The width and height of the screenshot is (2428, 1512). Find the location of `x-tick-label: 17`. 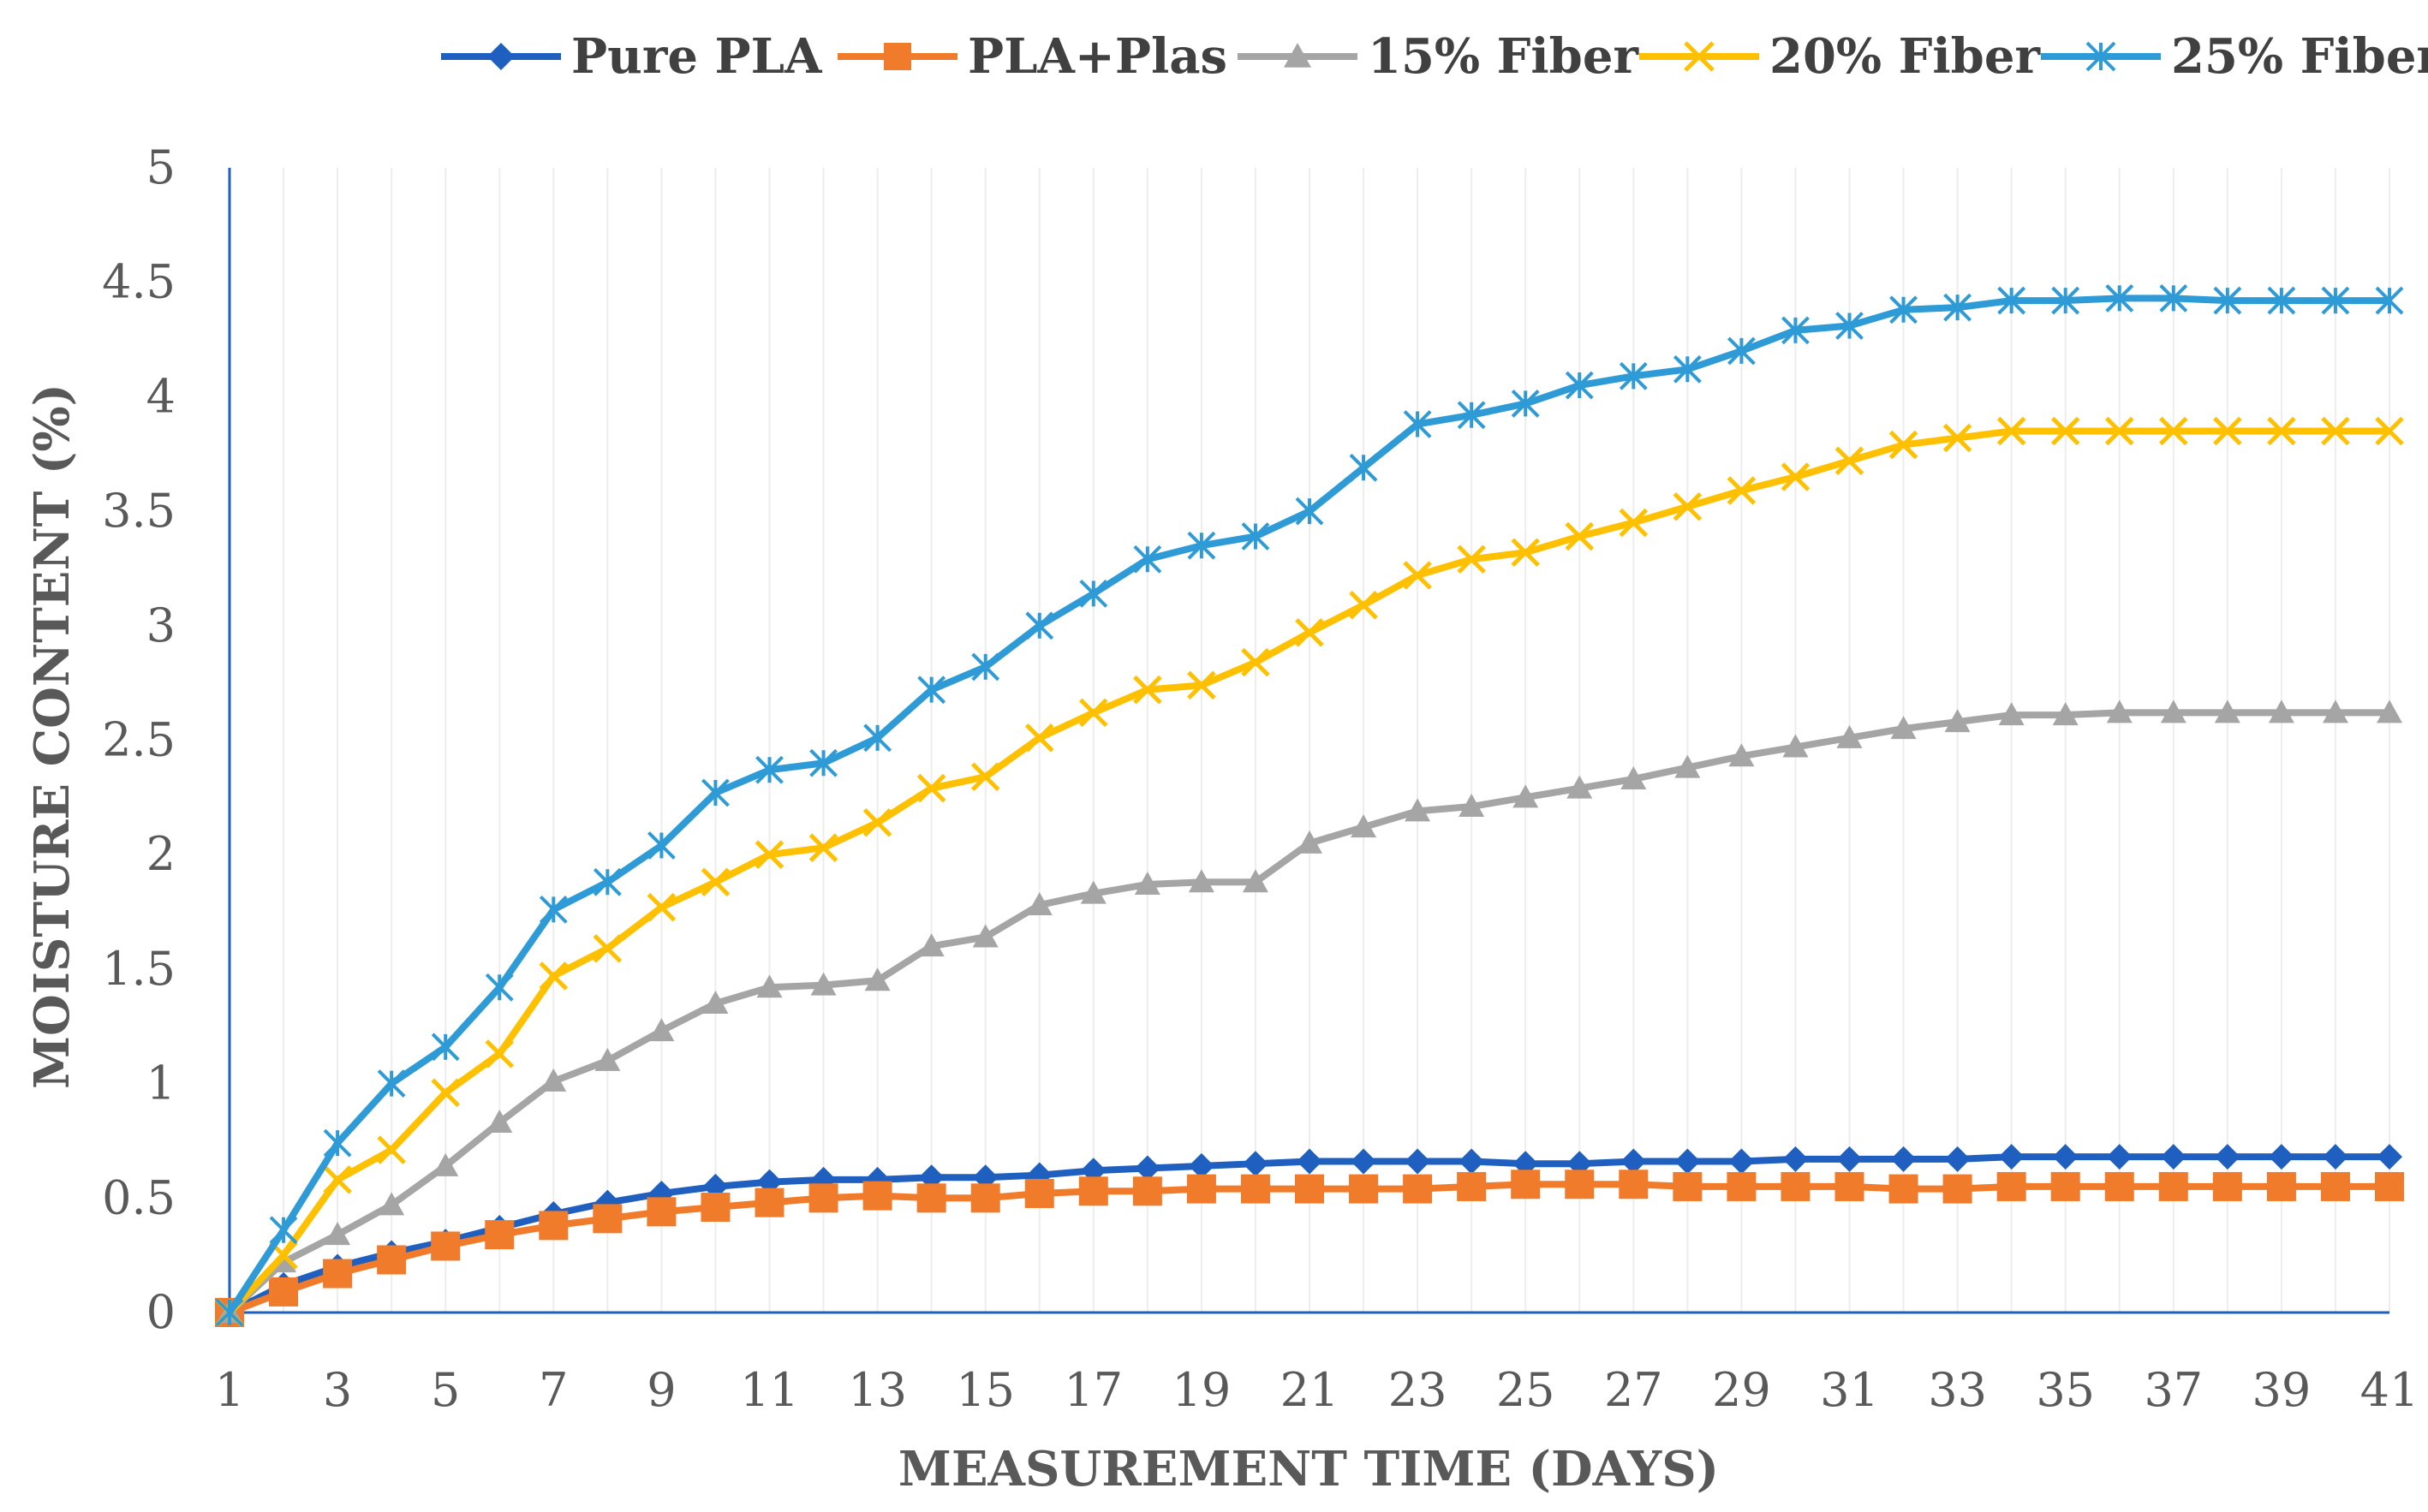

x-tick-label: 17 is located at coordinates (1094, 1390).